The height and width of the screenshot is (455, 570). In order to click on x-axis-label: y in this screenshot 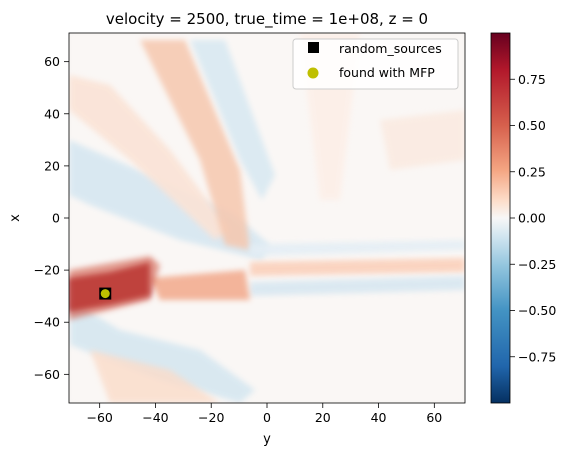, I will do `click(267, 439)`.